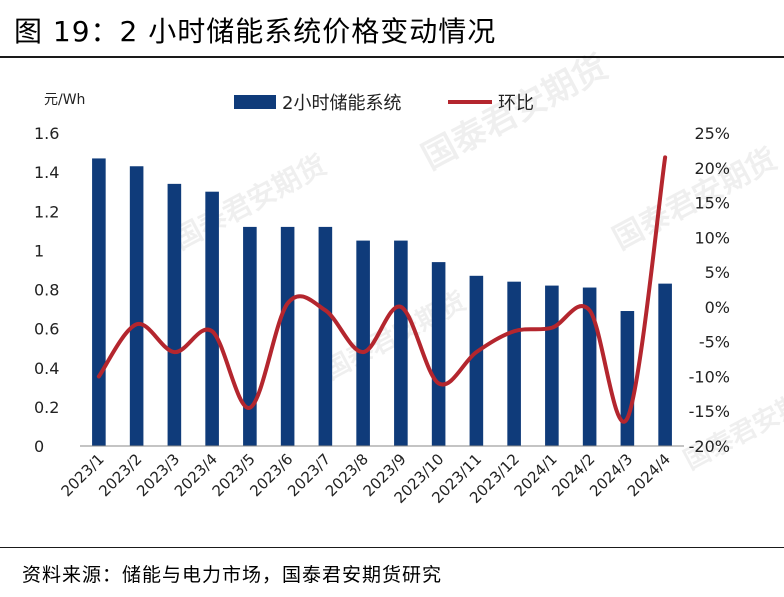 The height and width of the screenshot is (597, 784). What do you see at coordinates (46, 329) in the screenshot?
I see `y-left-tick-label: 0.6` at bounding box center [46, 329].